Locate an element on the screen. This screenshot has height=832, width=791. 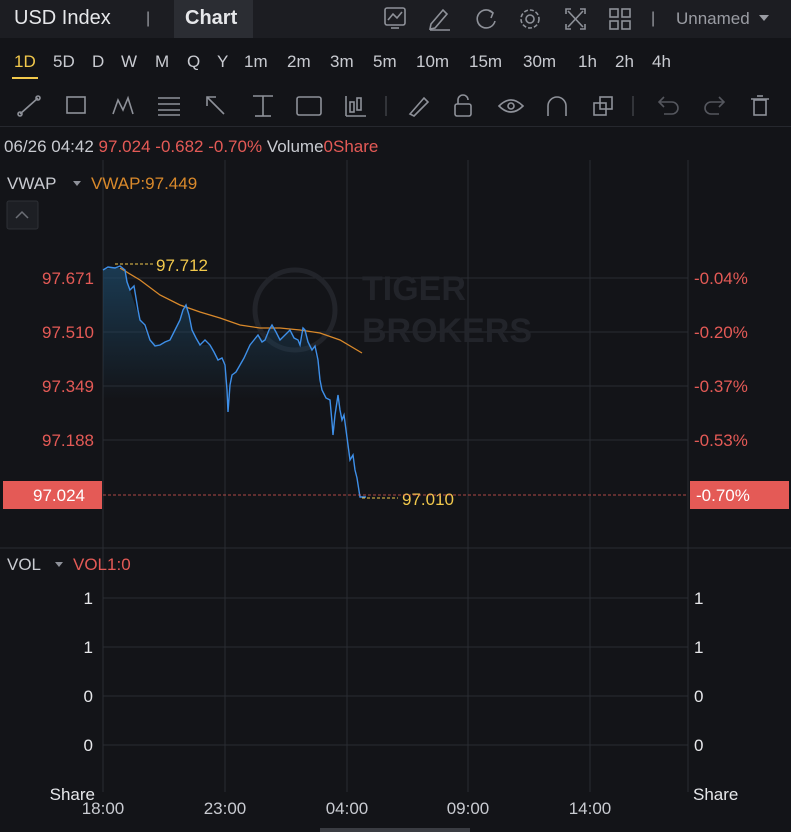
time-tick-label: 04:00 is located at coordinates (347, 808).